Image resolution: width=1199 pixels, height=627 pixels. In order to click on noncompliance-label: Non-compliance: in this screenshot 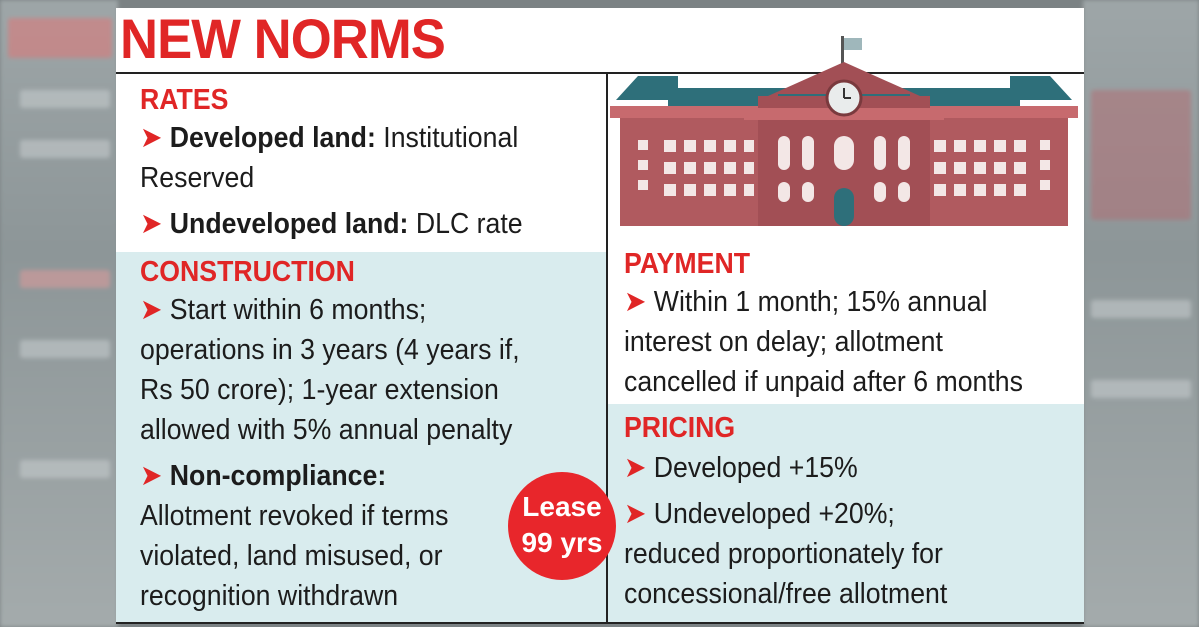, I will do `click(278, 476)`.